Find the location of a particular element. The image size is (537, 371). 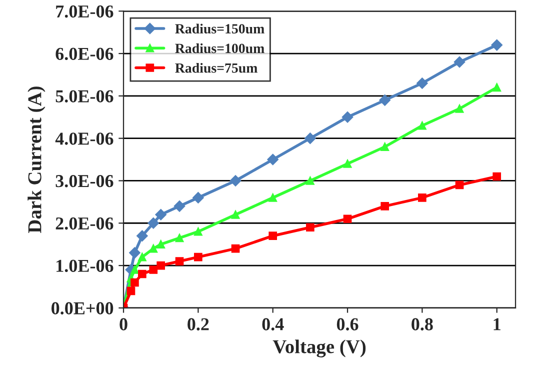

legend-label: Radius=75um is located at coordinates (216, 67).